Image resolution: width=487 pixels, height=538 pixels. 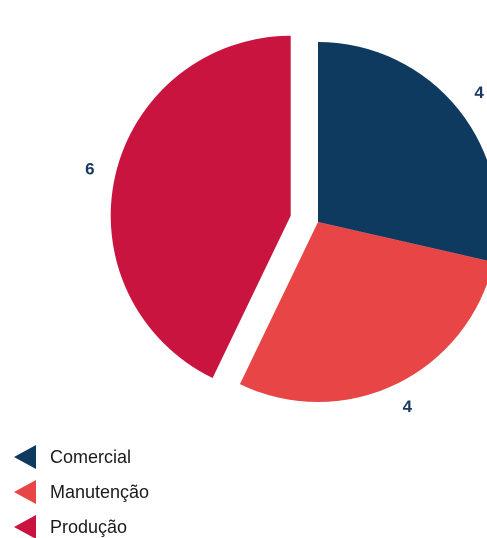 I want to click on legend-marker-comercial, so click(x=25, y=457).